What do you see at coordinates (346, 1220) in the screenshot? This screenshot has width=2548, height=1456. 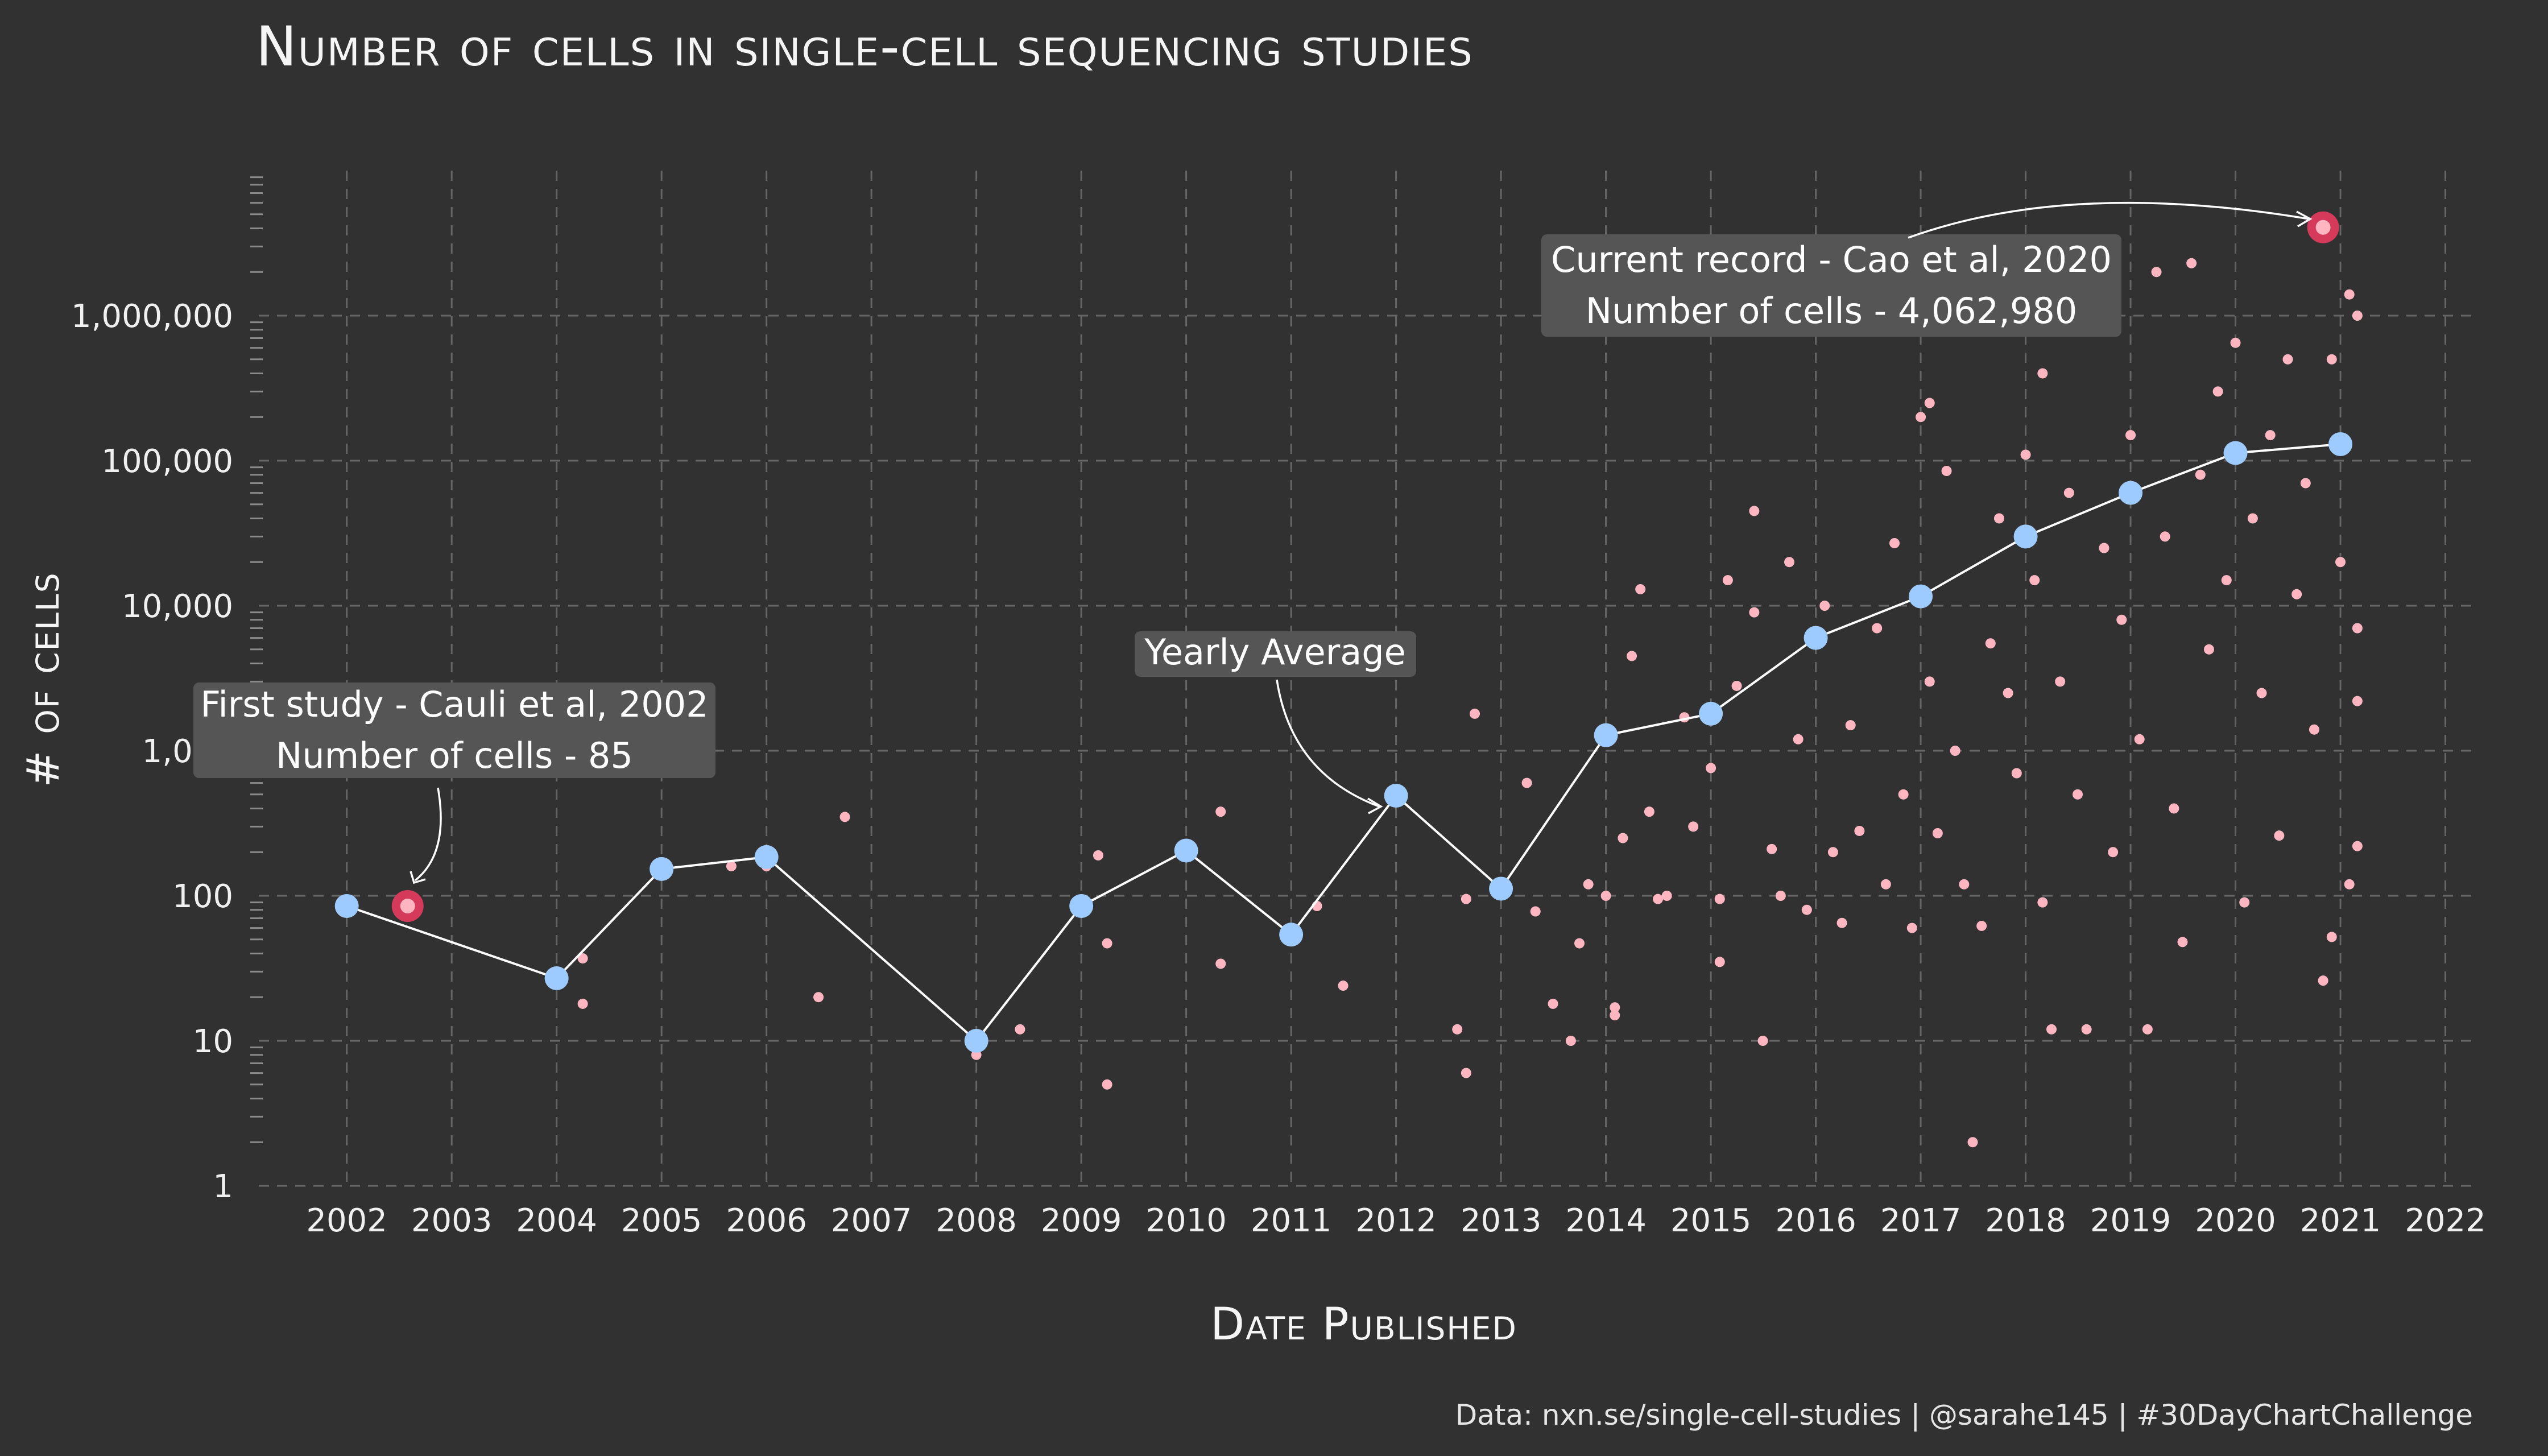 I see `x-tick-label-2002: 2002` at bounding box center [346, 1220].